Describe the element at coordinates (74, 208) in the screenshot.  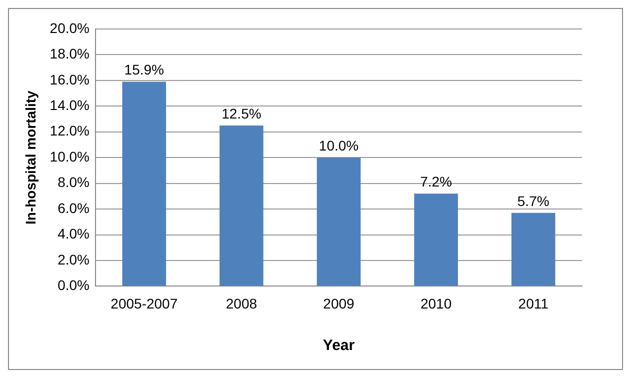
I see `y-tick-label: 6.0%` at that location.